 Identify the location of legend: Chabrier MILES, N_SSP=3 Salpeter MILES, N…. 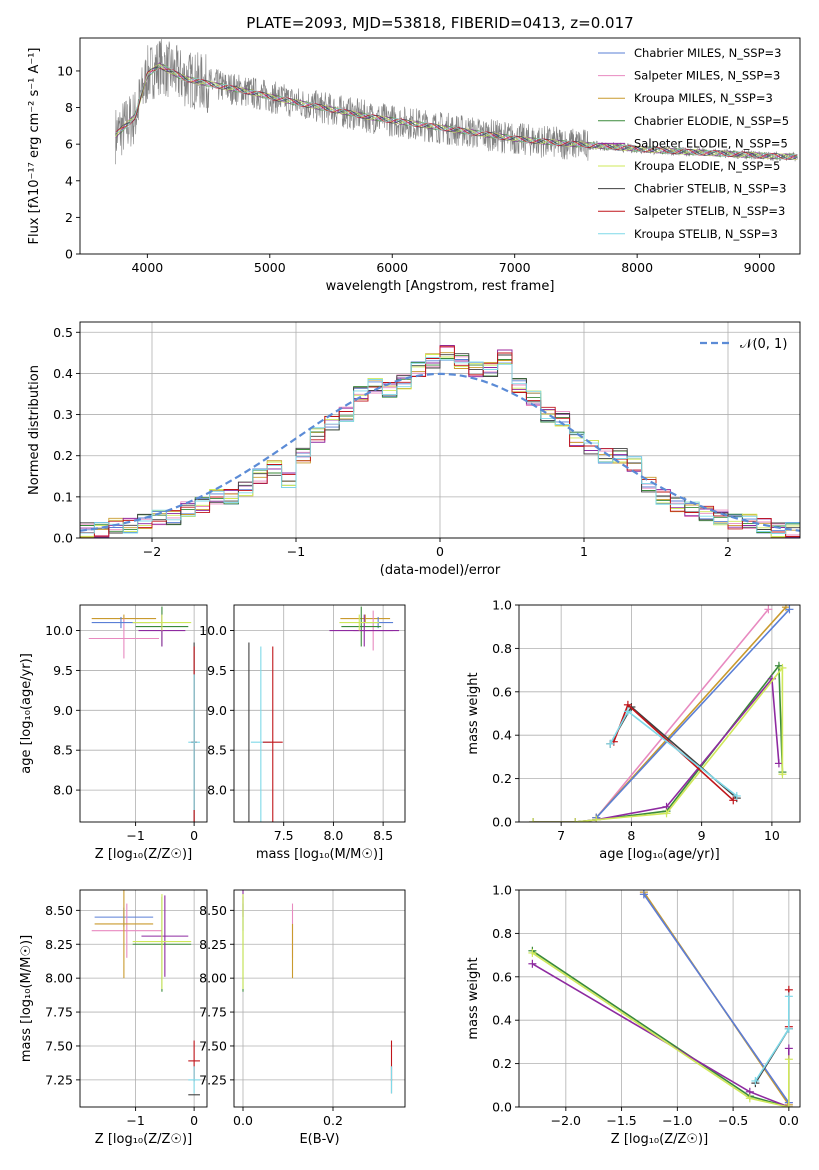
(693, 143).